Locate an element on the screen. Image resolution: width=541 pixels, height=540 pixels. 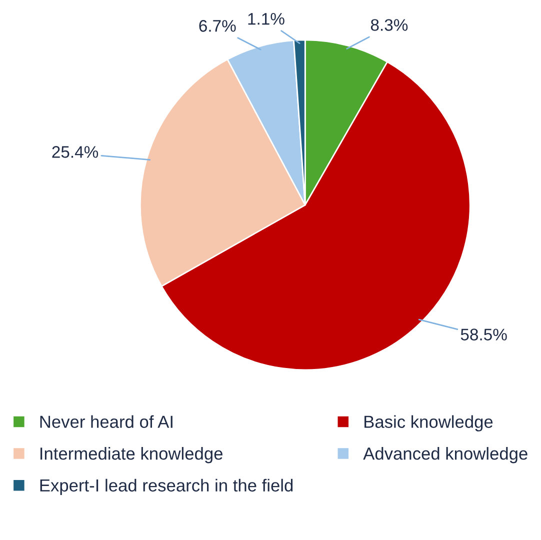
data-label: 6.7% is located at coordinates (217, 26).